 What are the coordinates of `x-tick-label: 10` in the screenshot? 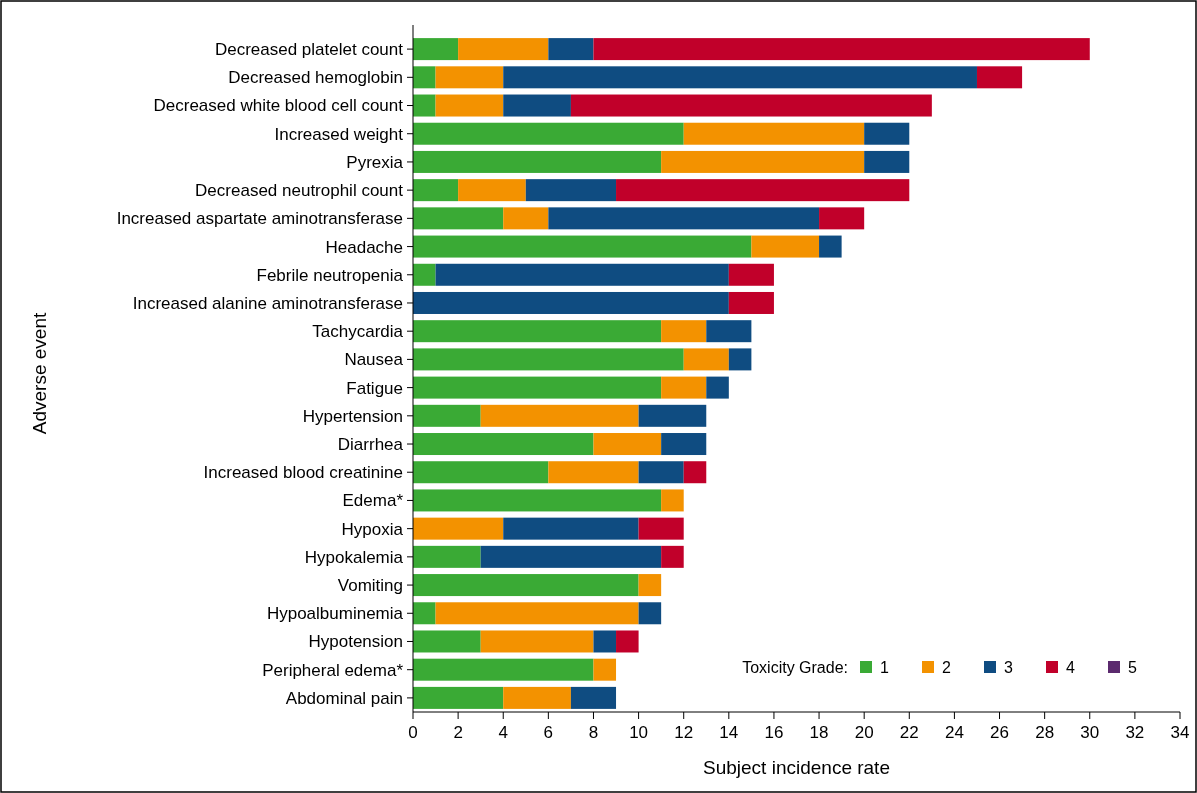 It's located at (639, 732).